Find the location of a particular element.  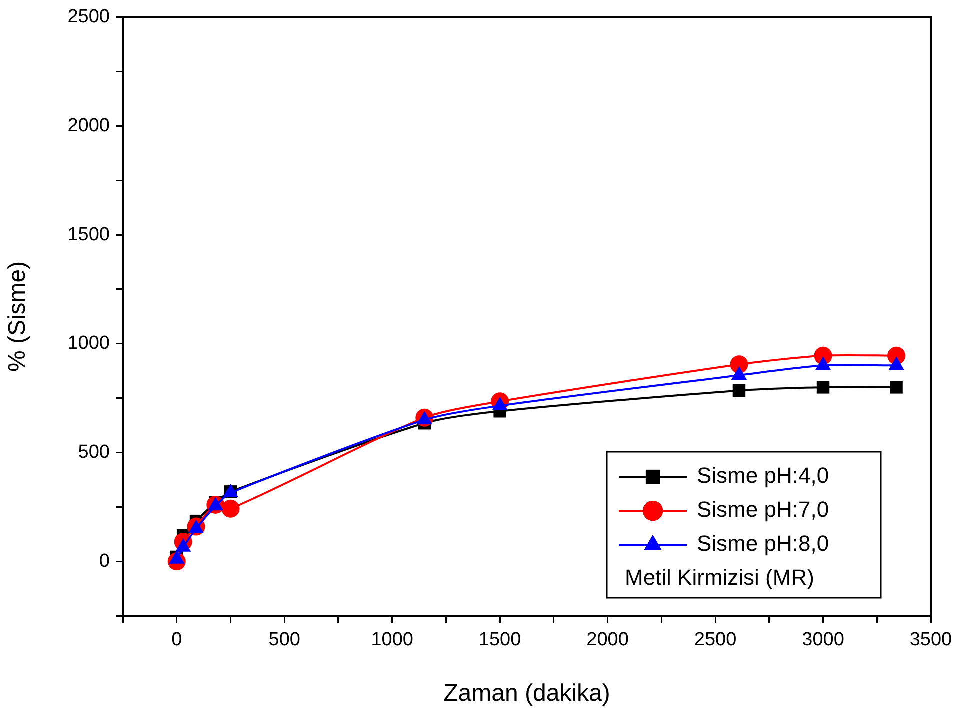

x-tick-label: 1000 is located at coordinates (392, 640).